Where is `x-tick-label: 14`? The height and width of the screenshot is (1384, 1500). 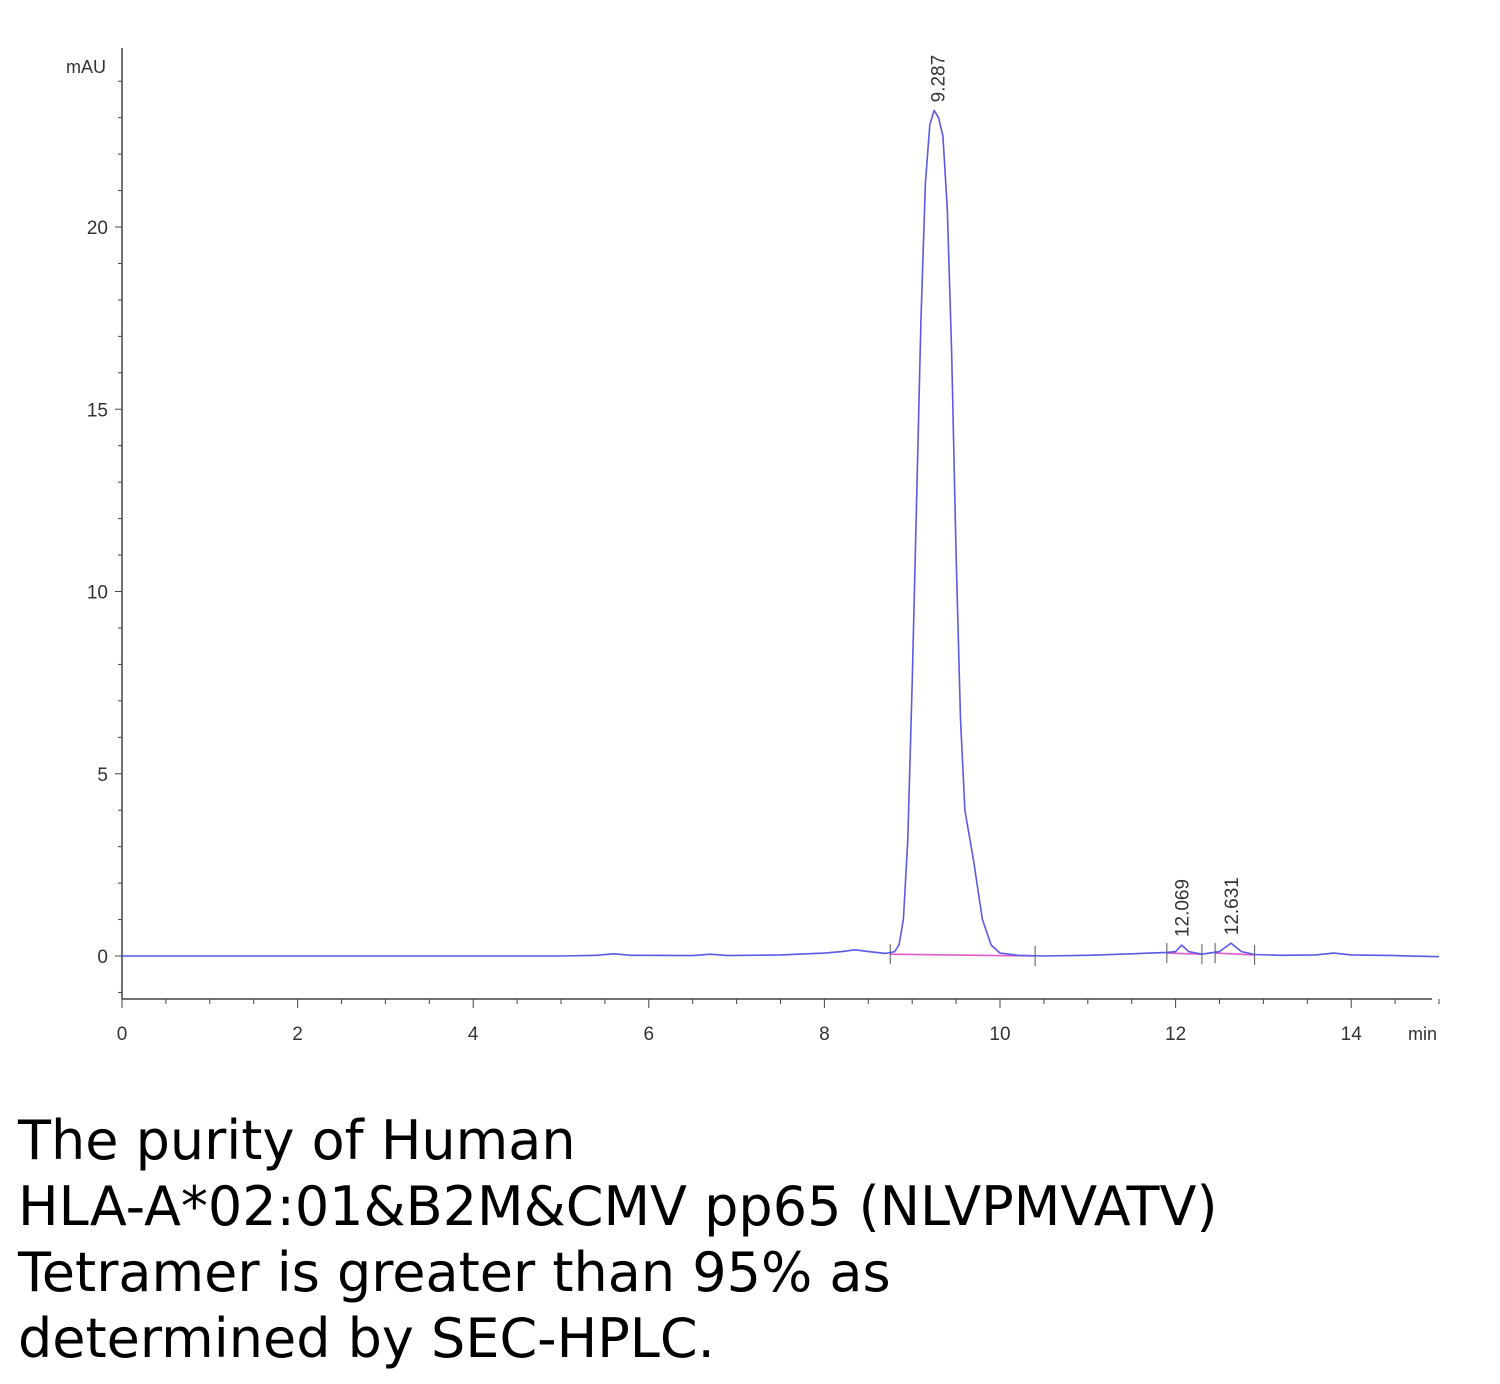 x-tick-label: 14 is located at coordinates (1352, 1034).